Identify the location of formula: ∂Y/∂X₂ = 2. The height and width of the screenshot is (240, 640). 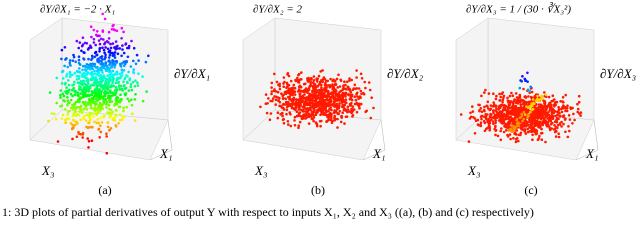
(278, 10).